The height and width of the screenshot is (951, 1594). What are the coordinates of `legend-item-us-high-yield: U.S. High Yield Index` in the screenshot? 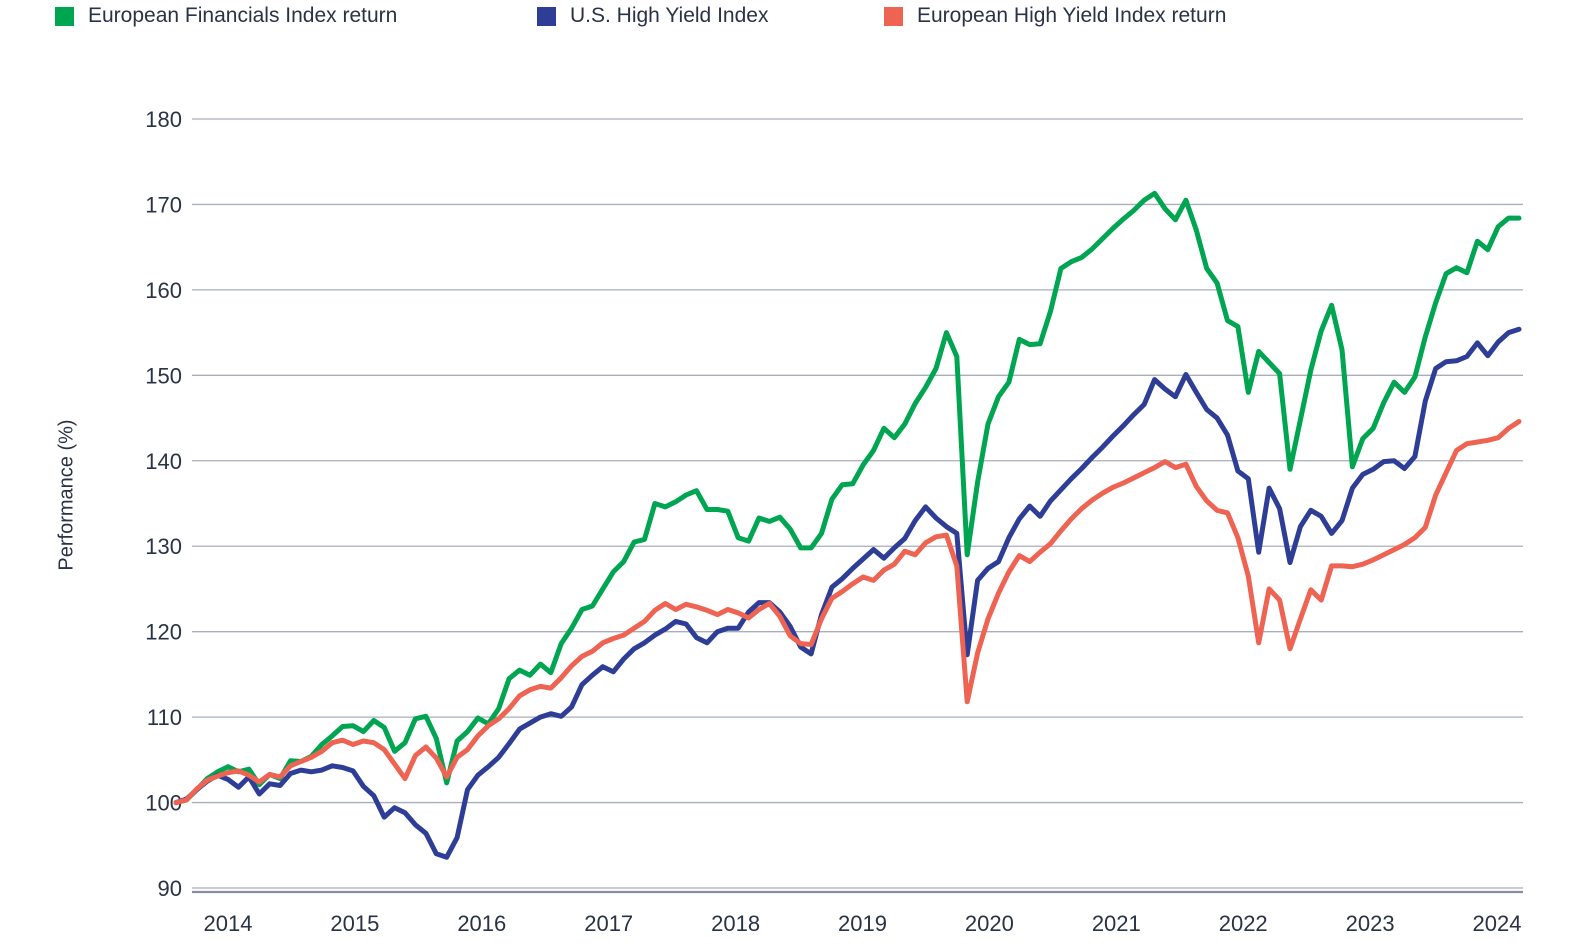 It's located at (652, 16).